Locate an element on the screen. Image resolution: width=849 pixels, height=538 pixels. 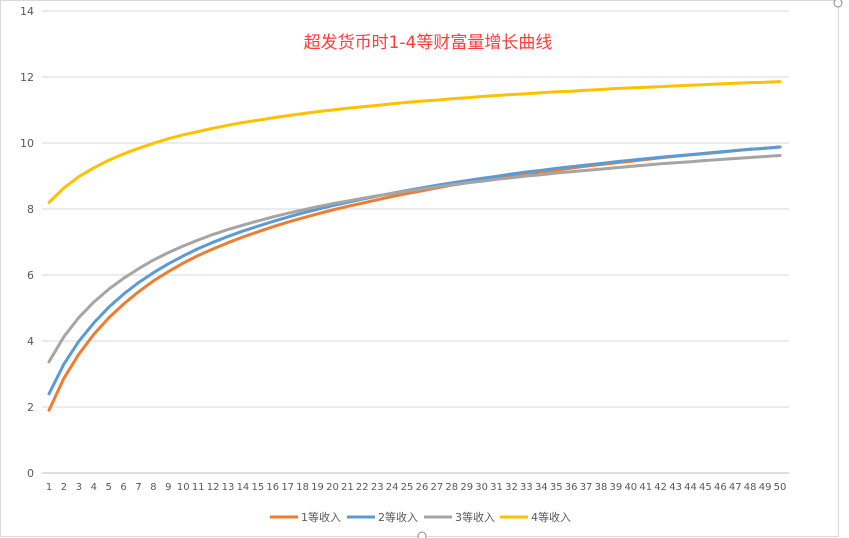
x-tick-label: 3 is located at coordinates (79, 487).